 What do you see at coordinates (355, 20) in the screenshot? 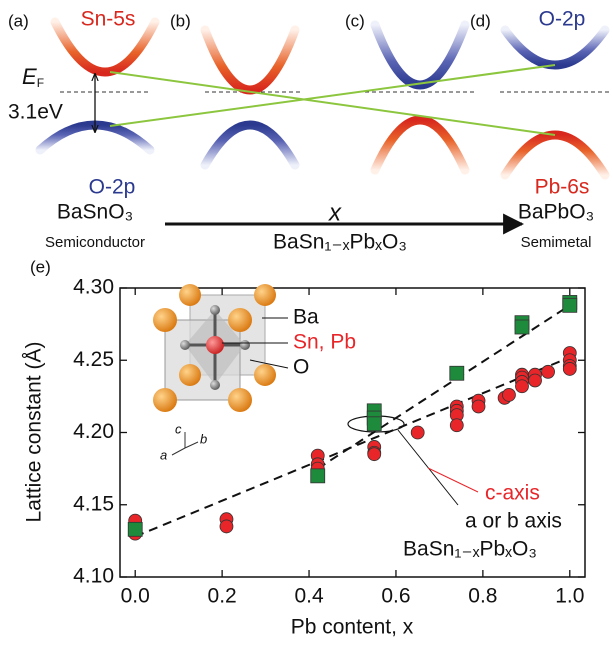
I see `panel-label: (c)` at bounding box center [355, 20].